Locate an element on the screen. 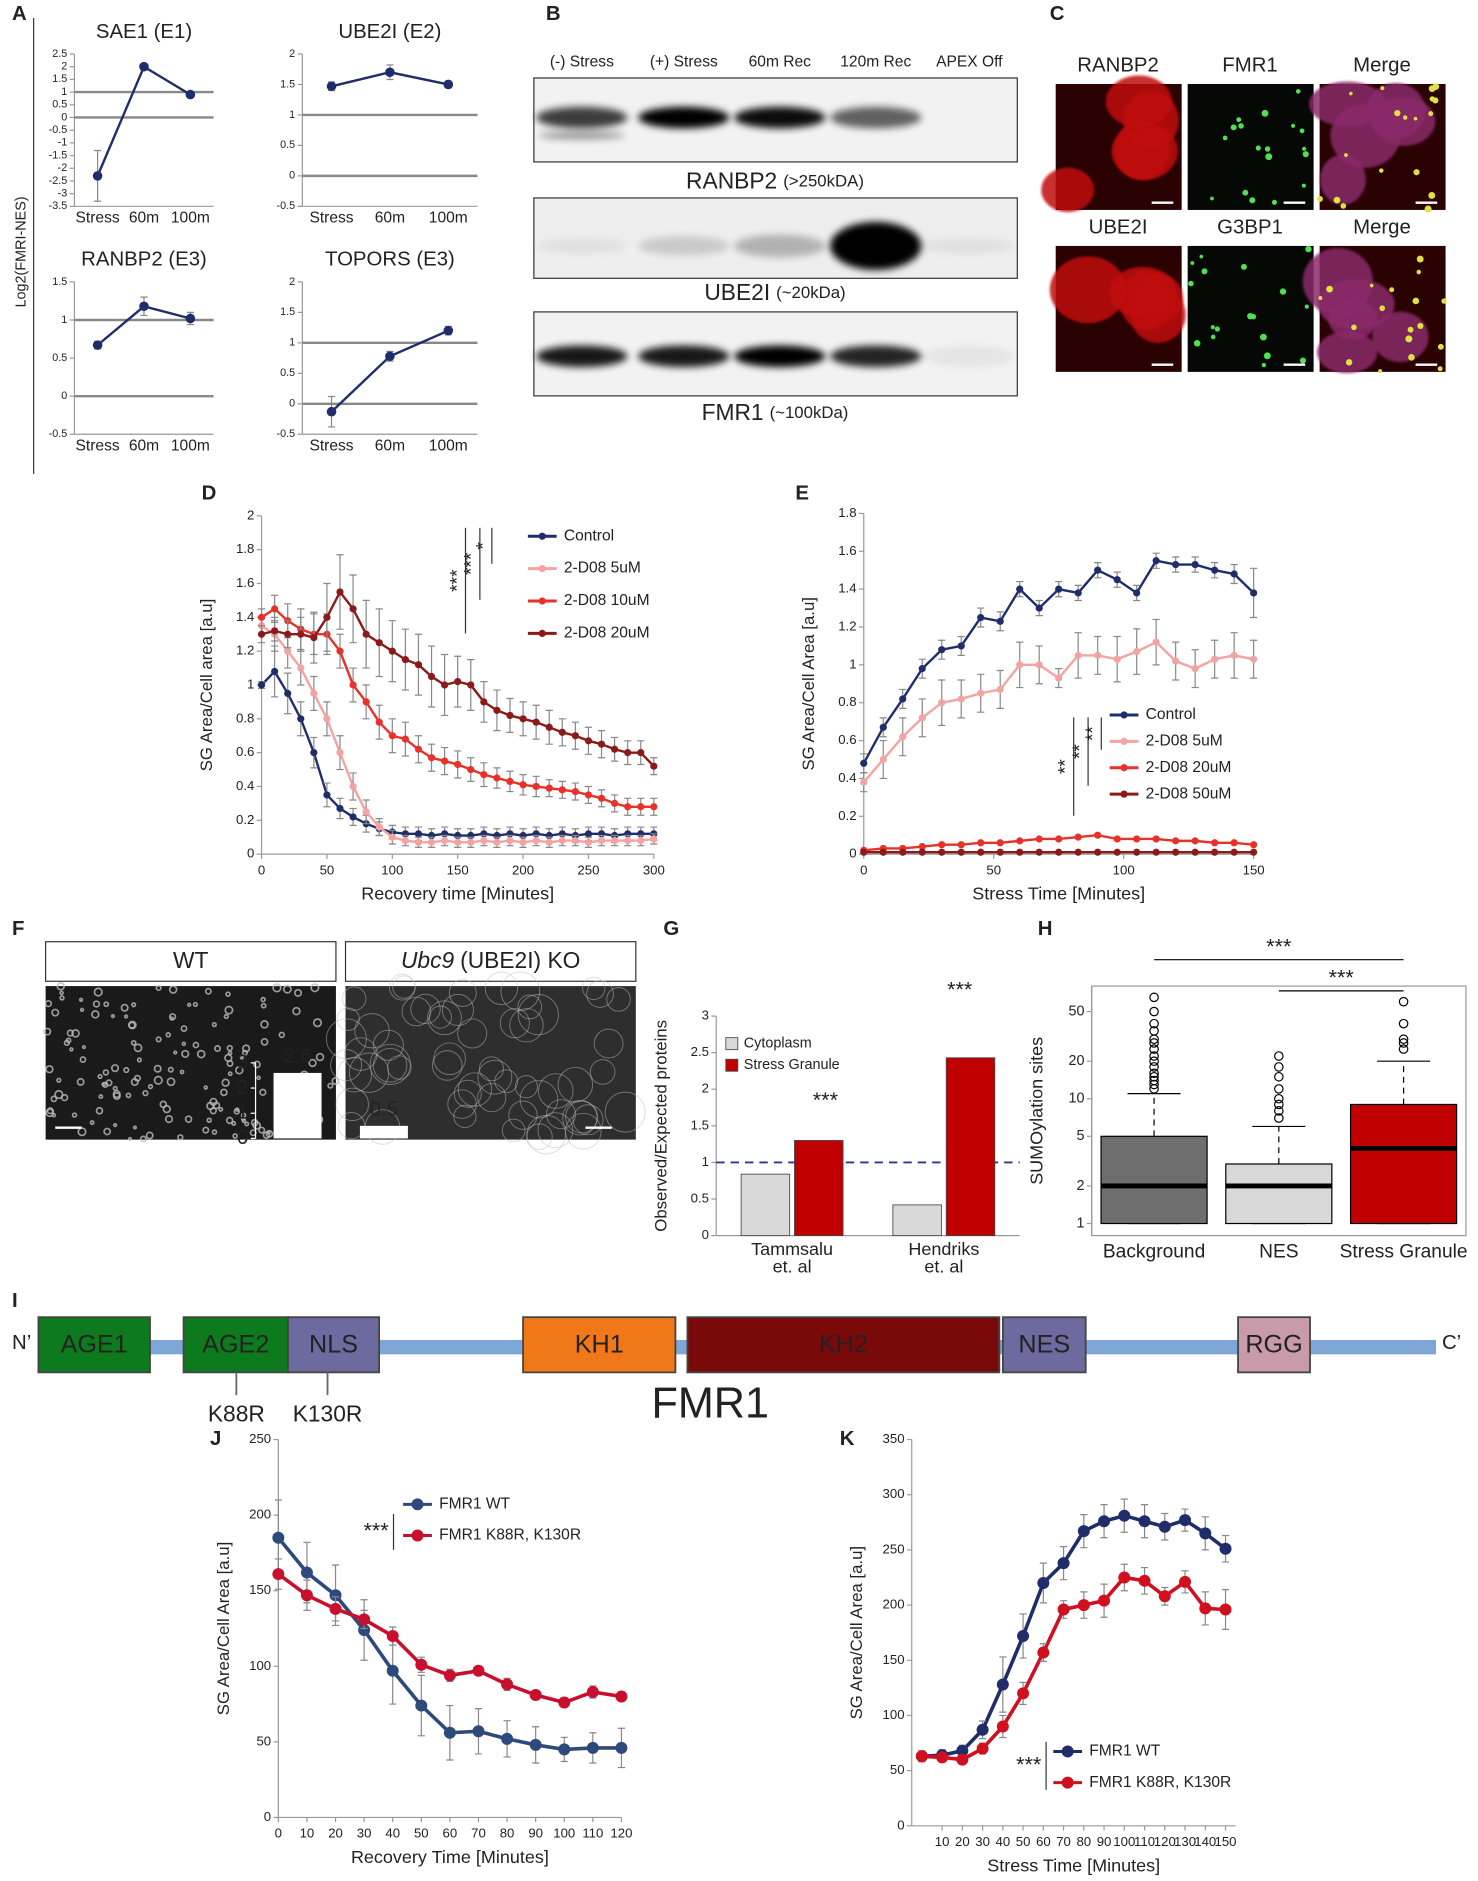  domain-label: AGE1 is located at coordinates (94, 1345).